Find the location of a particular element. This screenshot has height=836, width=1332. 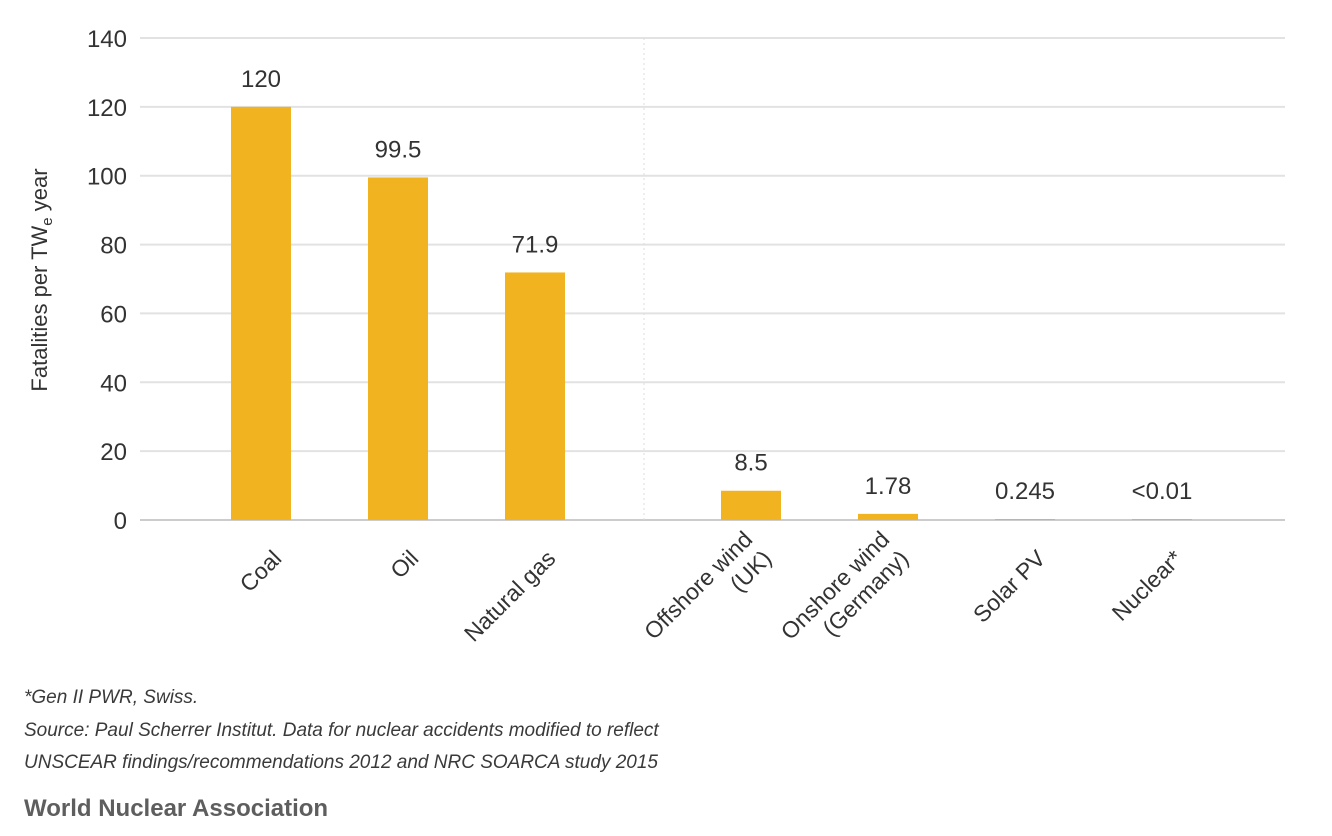

data-label: <0.01 is located at coordinates (1162, 491).